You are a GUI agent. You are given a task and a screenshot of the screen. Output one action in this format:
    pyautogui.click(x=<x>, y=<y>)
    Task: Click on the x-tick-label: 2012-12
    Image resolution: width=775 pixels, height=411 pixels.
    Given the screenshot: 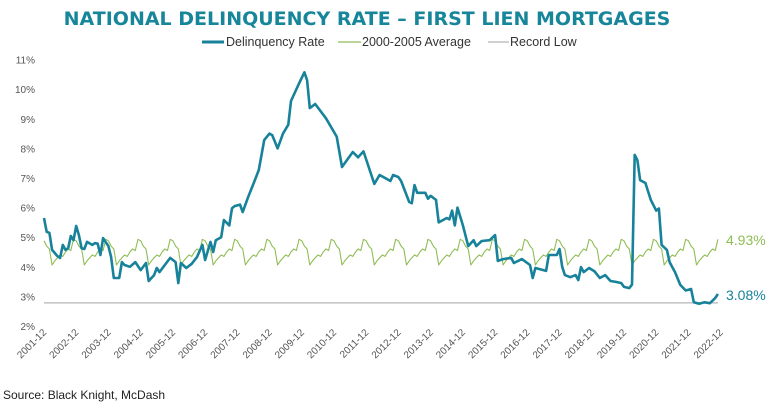 What is the action you would take?
    pyautogui.click(x=387, y=344)
    